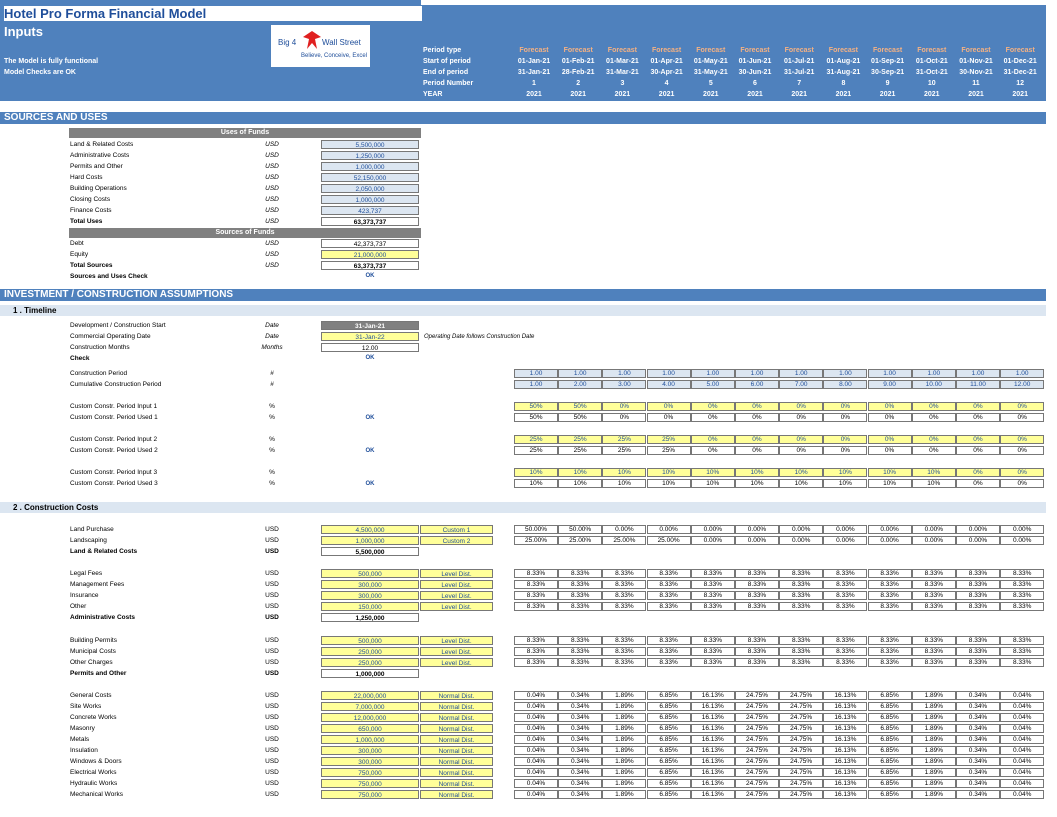 Image resolution: width=1057 pixels, height=817 pixels. Describe the element at coordinates (370, 695) in the screenshot. I see `cost-row-value: 22,000,000` at that location.